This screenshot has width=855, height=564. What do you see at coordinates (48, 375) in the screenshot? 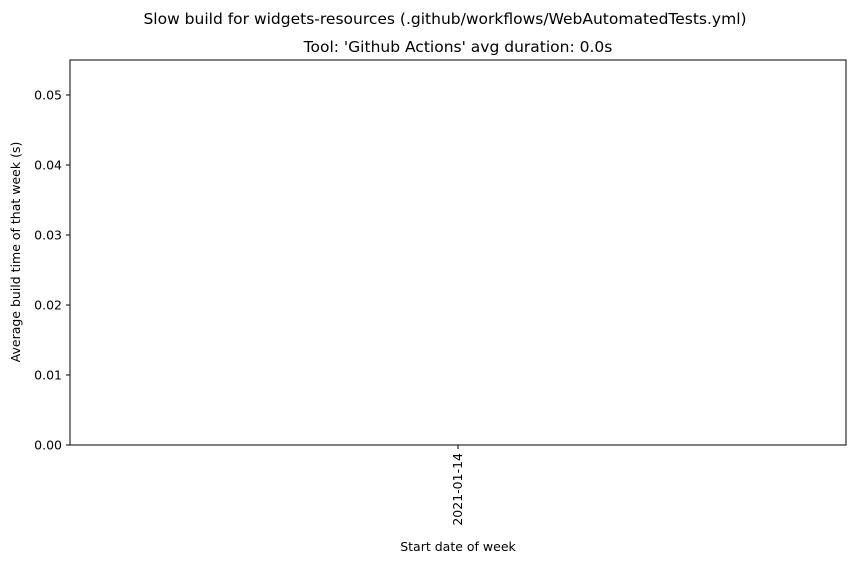
I see `y-tick-label: 0.01` at bounding box center [48, 375].